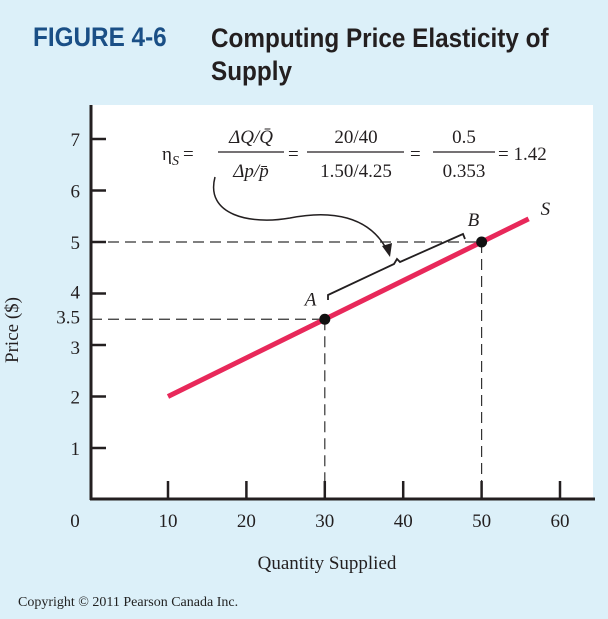 The image size is (608, 619). I want to click on x-tick-label: 40, so click(403, 521).